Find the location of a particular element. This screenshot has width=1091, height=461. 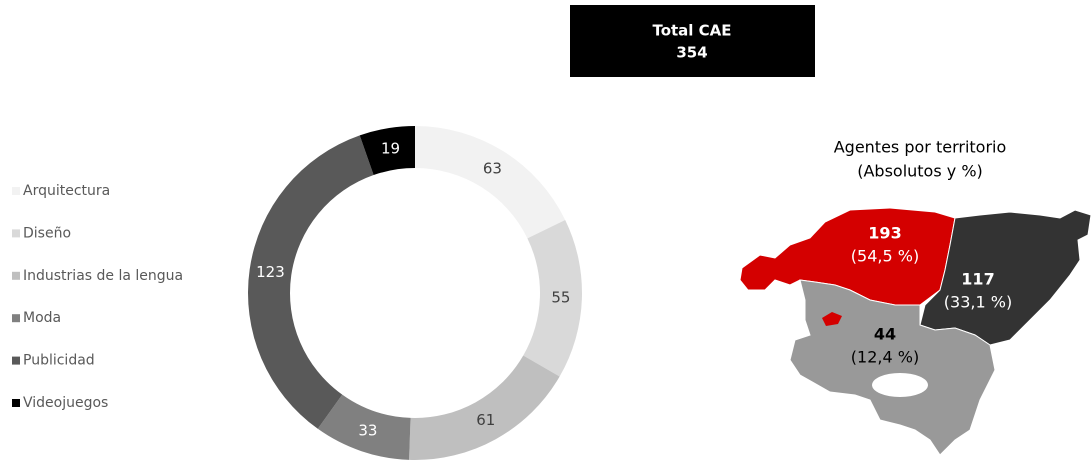

total-value: 354 is located at coordinates (691, 53).